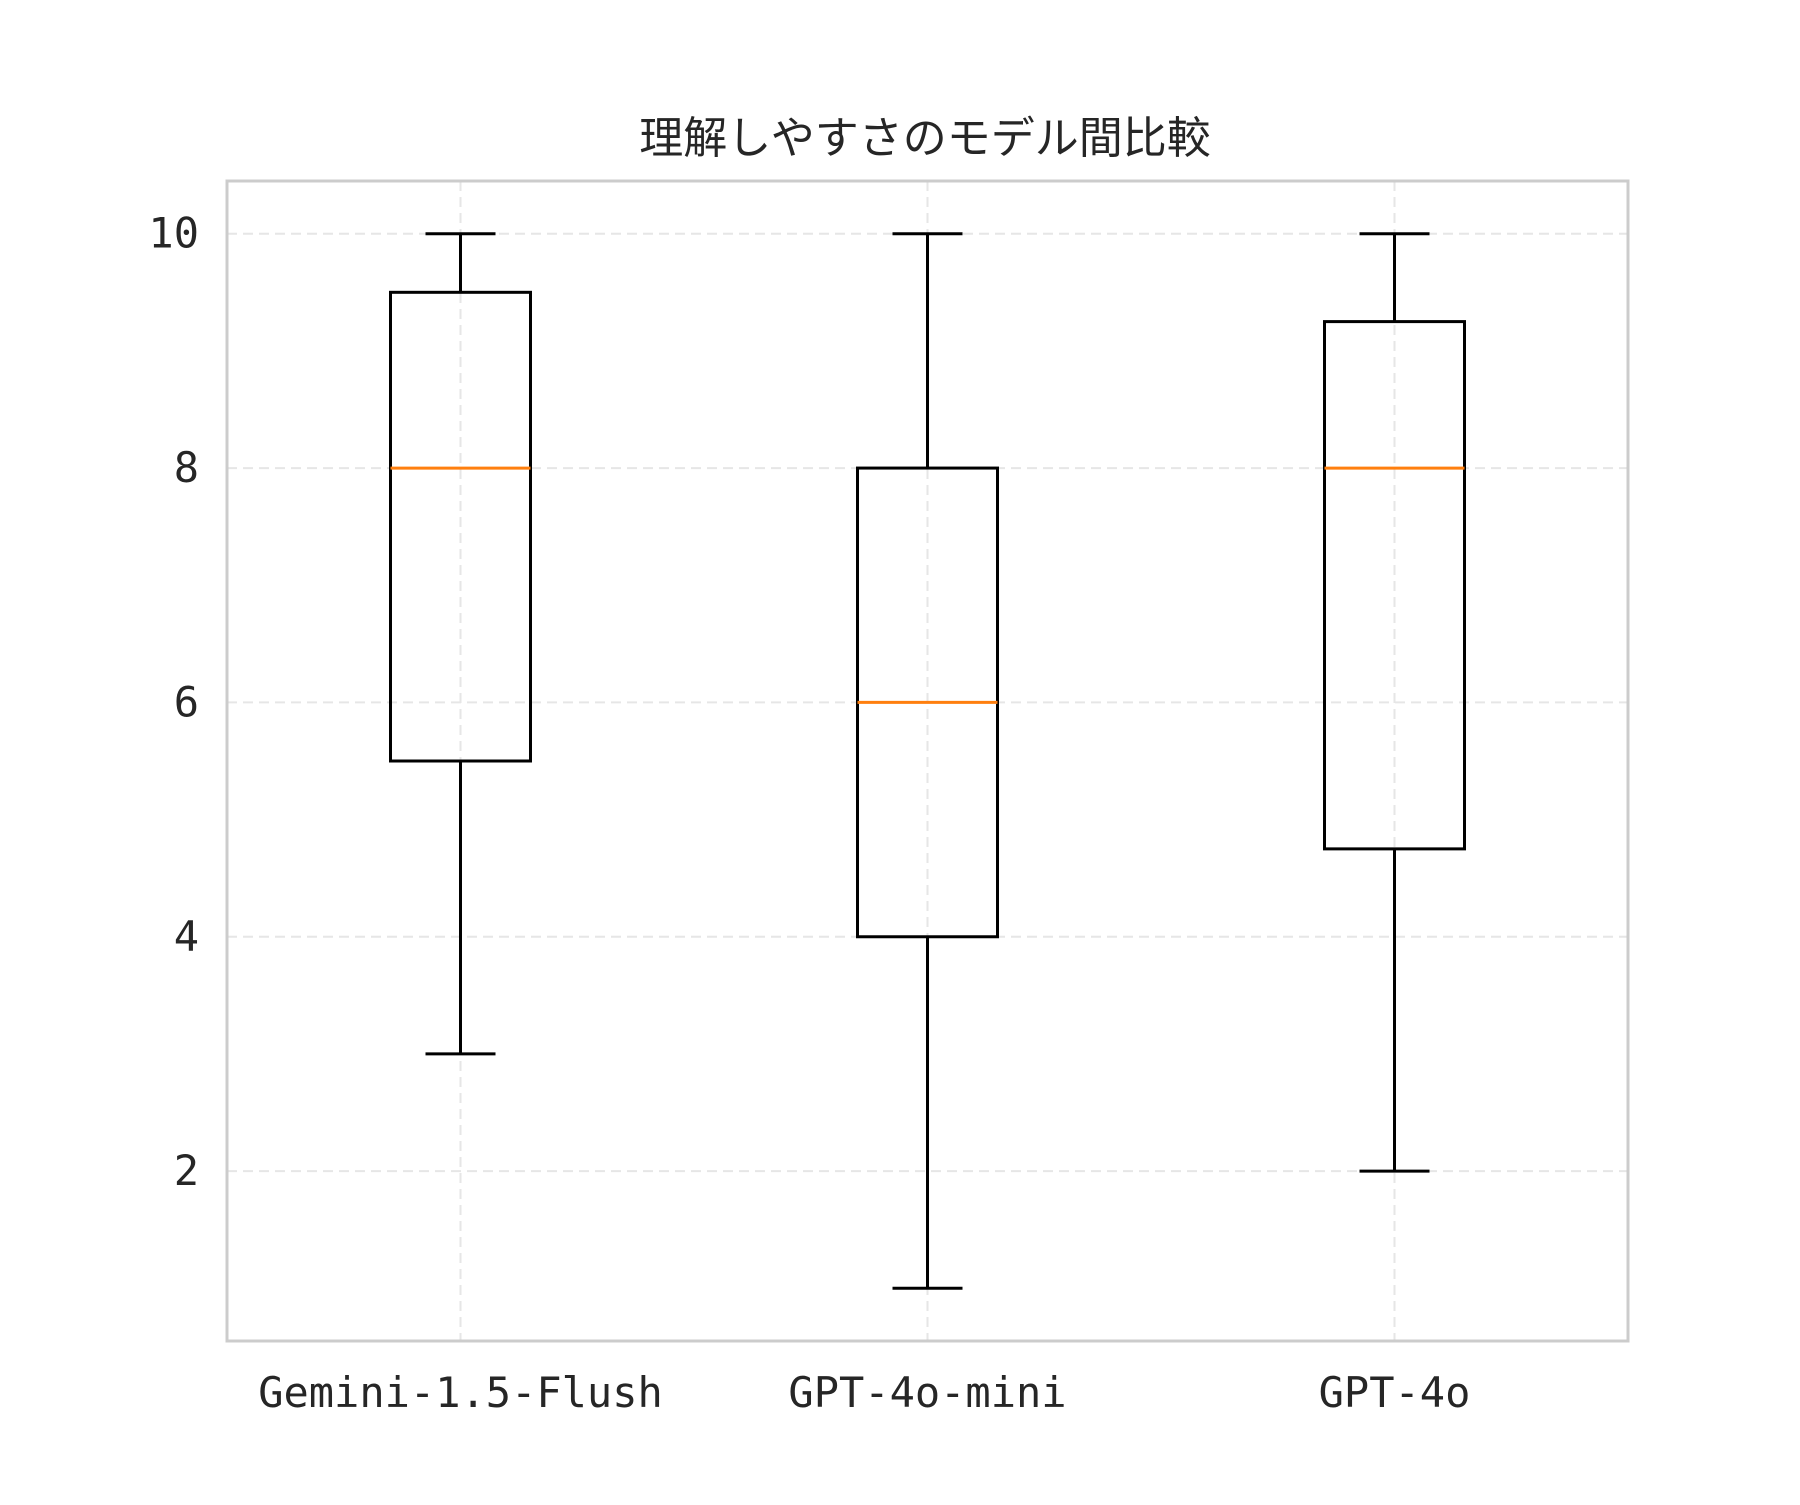 Image resolution: width=1800 pixels, height=1505 pixels. What do you see at coordinates (925, 138) in the screenshot?
I see `chart-title: 理解しやすさのモデル間比較` at bounding box center [925, 138].